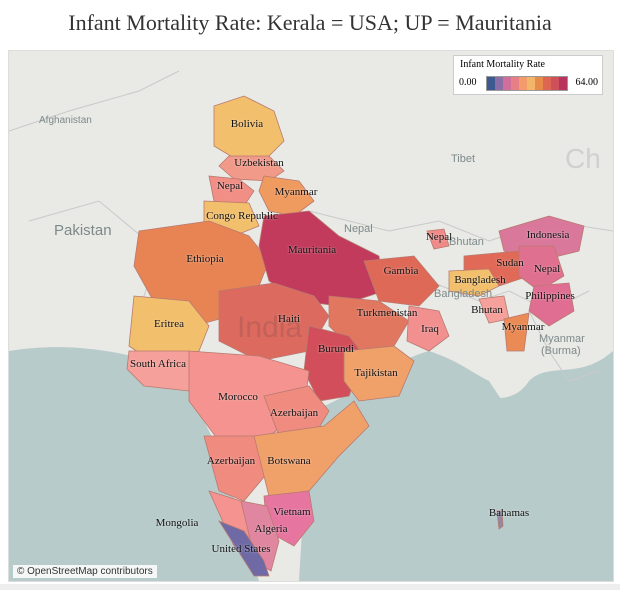 This screenshot has height=590, width=620. I want to click on region-label-bhutan: Bhutan, so click(487, 310).